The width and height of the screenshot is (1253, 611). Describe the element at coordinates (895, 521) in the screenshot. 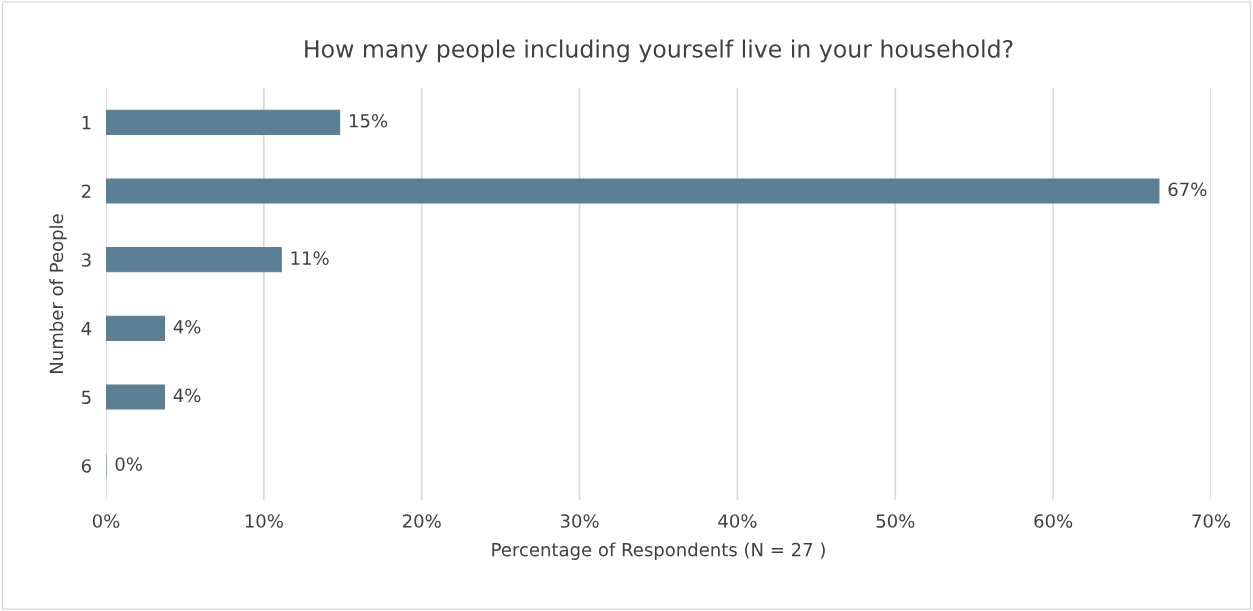

I see `x-tick-label: 50%` at that location.